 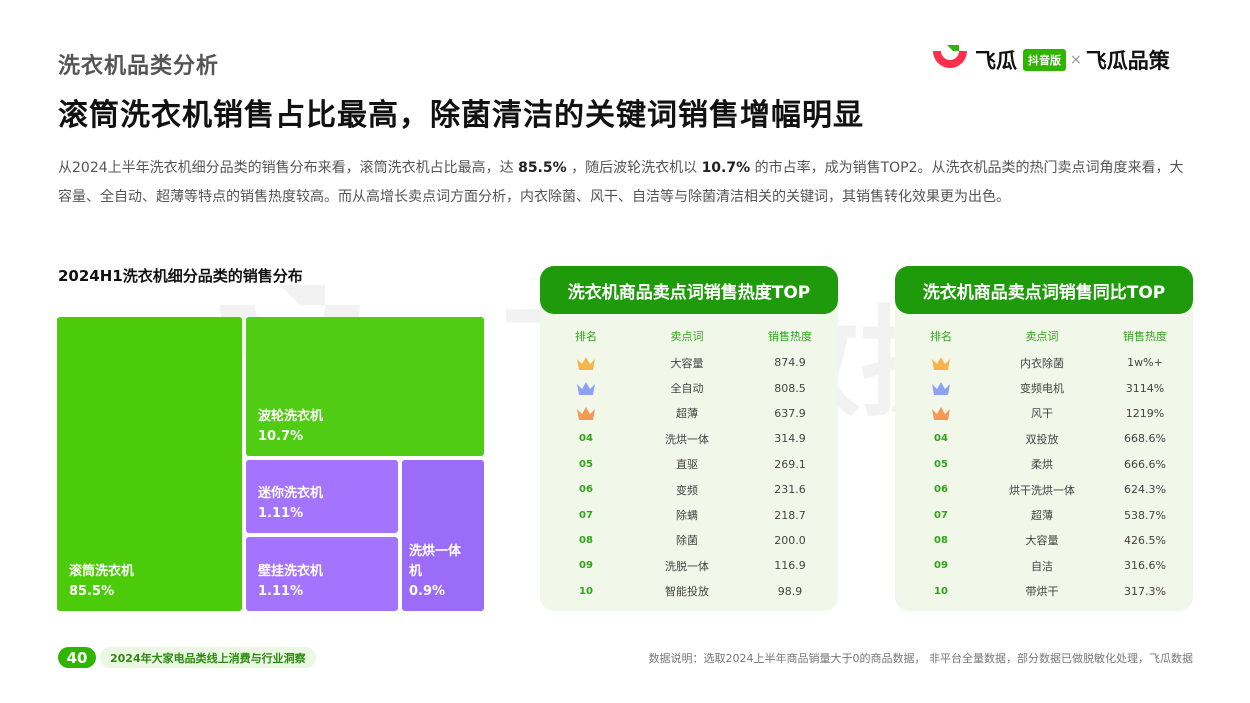 I want to click on keyword-cell: 烘干洗烘一体, so click(x=1042, y=490).